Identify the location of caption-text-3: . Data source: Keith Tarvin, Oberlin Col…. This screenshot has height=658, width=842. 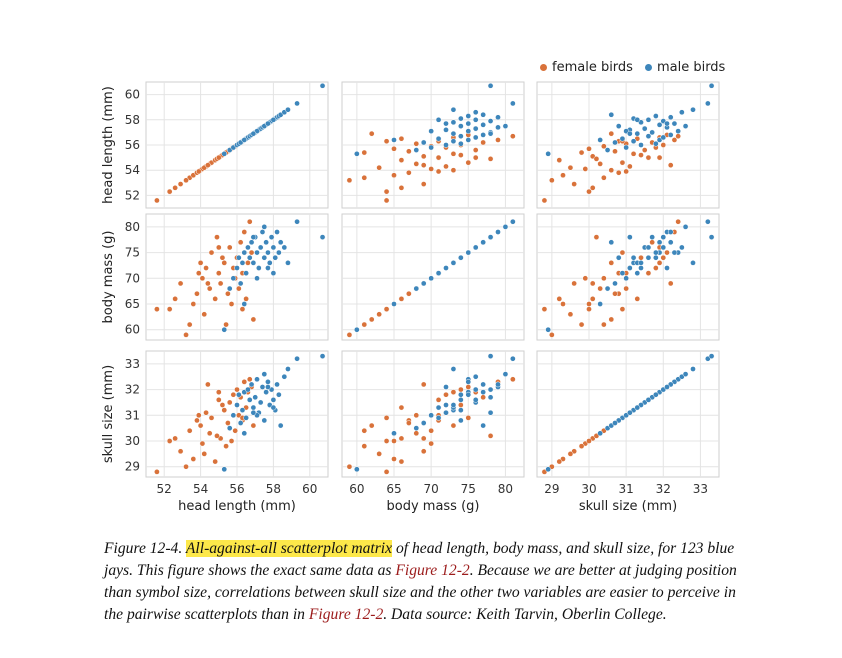
(525, 614).